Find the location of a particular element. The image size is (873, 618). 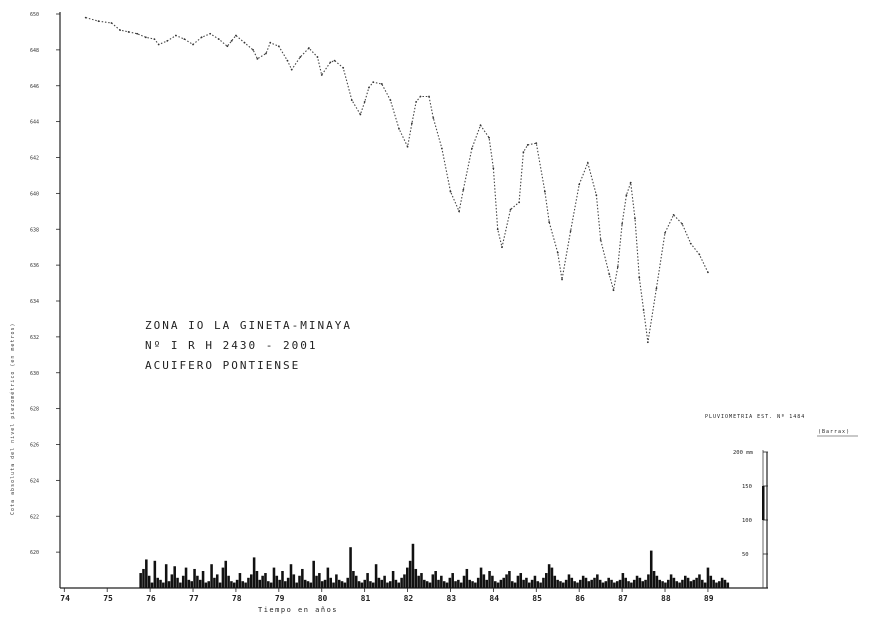

y-tick-label: 636 is located at coordinates (34, 266).